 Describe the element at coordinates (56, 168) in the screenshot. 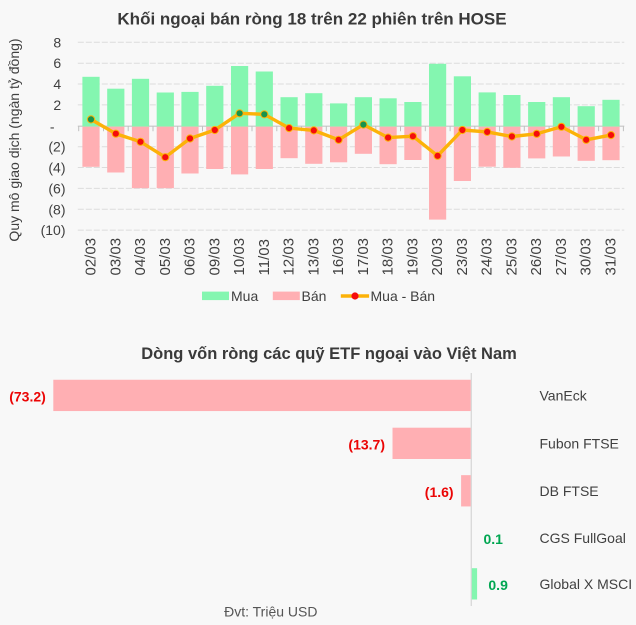

I see `svg-text: (4)` at that location.